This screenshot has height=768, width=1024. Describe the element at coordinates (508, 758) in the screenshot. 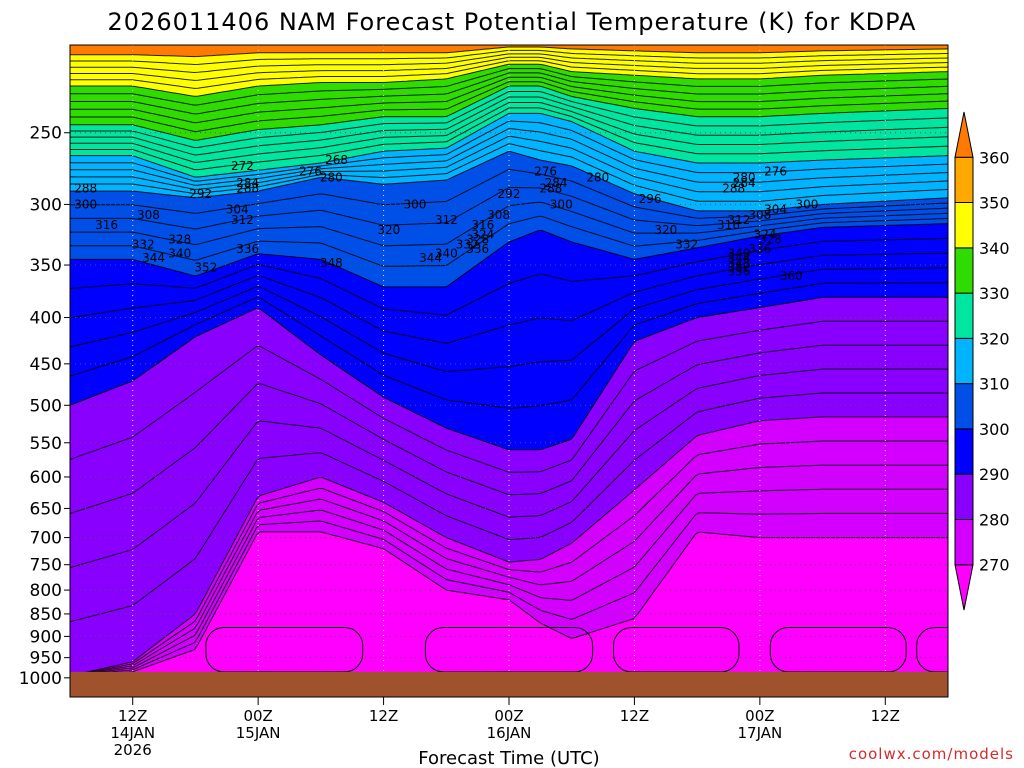

I see `x-axis-label: Forecast Time (UTC)` at that location.